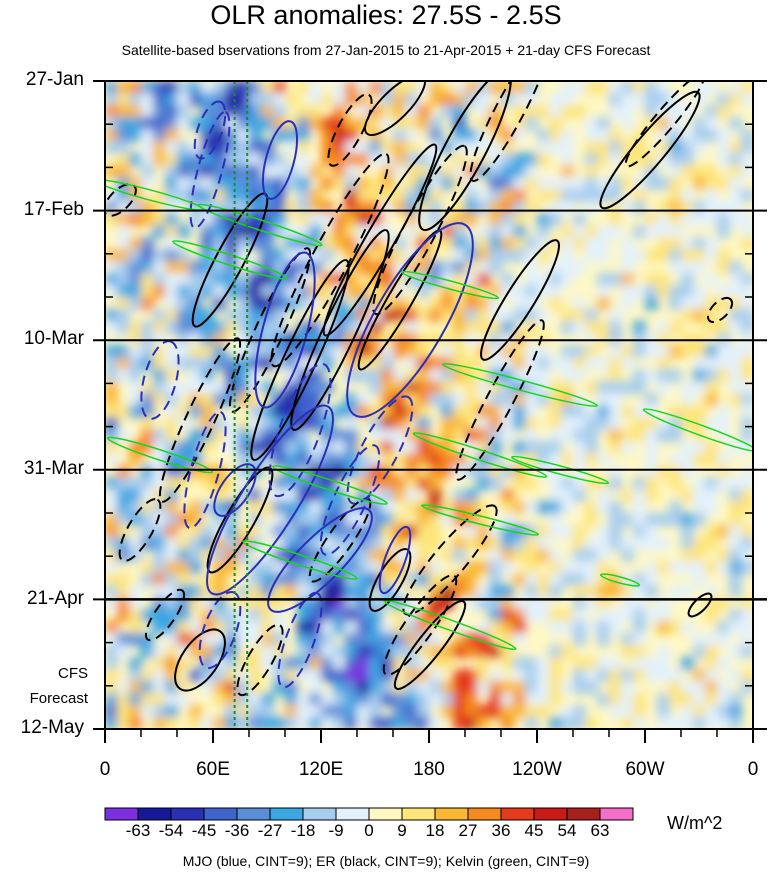  Describe the element at coordinates (241, 405) in the screenshot. I see `reference-lines` at that location.